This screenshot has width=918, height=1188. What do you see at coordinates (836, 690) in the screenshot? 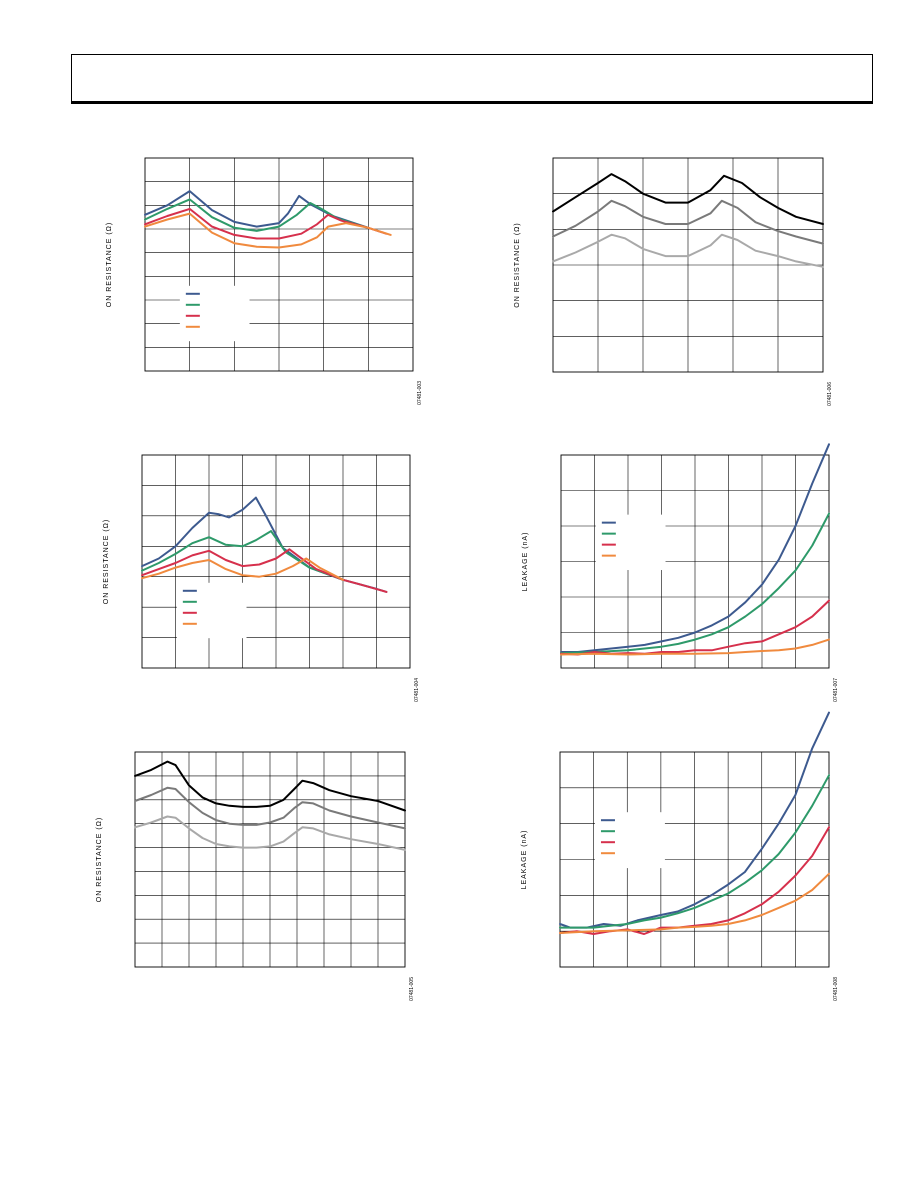
I see `figure-id: 07481-007` at bounding box center [836, 690].